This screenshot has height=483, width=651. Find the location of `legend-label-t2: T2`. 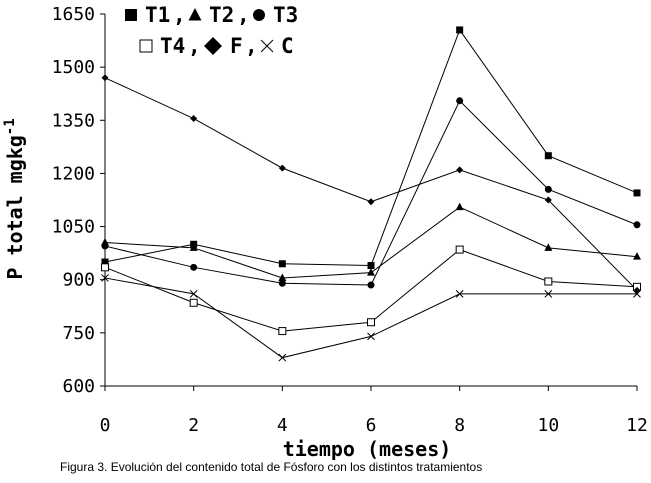

legend-label-t2: T2 is located at coordinates (221, 15).